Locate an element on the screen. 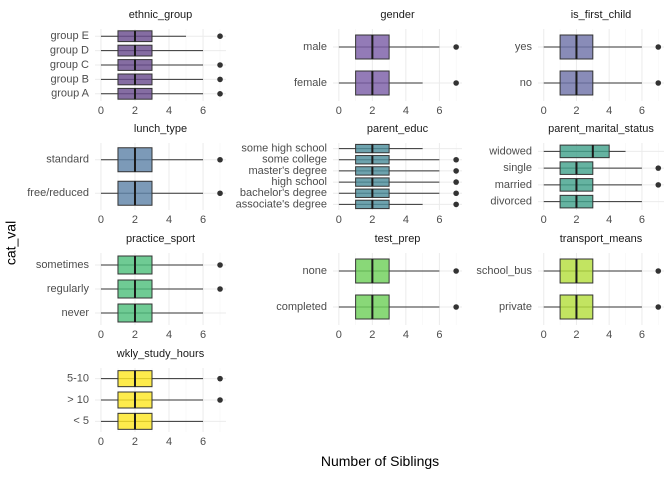 This screenshot has width=672, height=480. box-never is located at coordinates (152, 313).